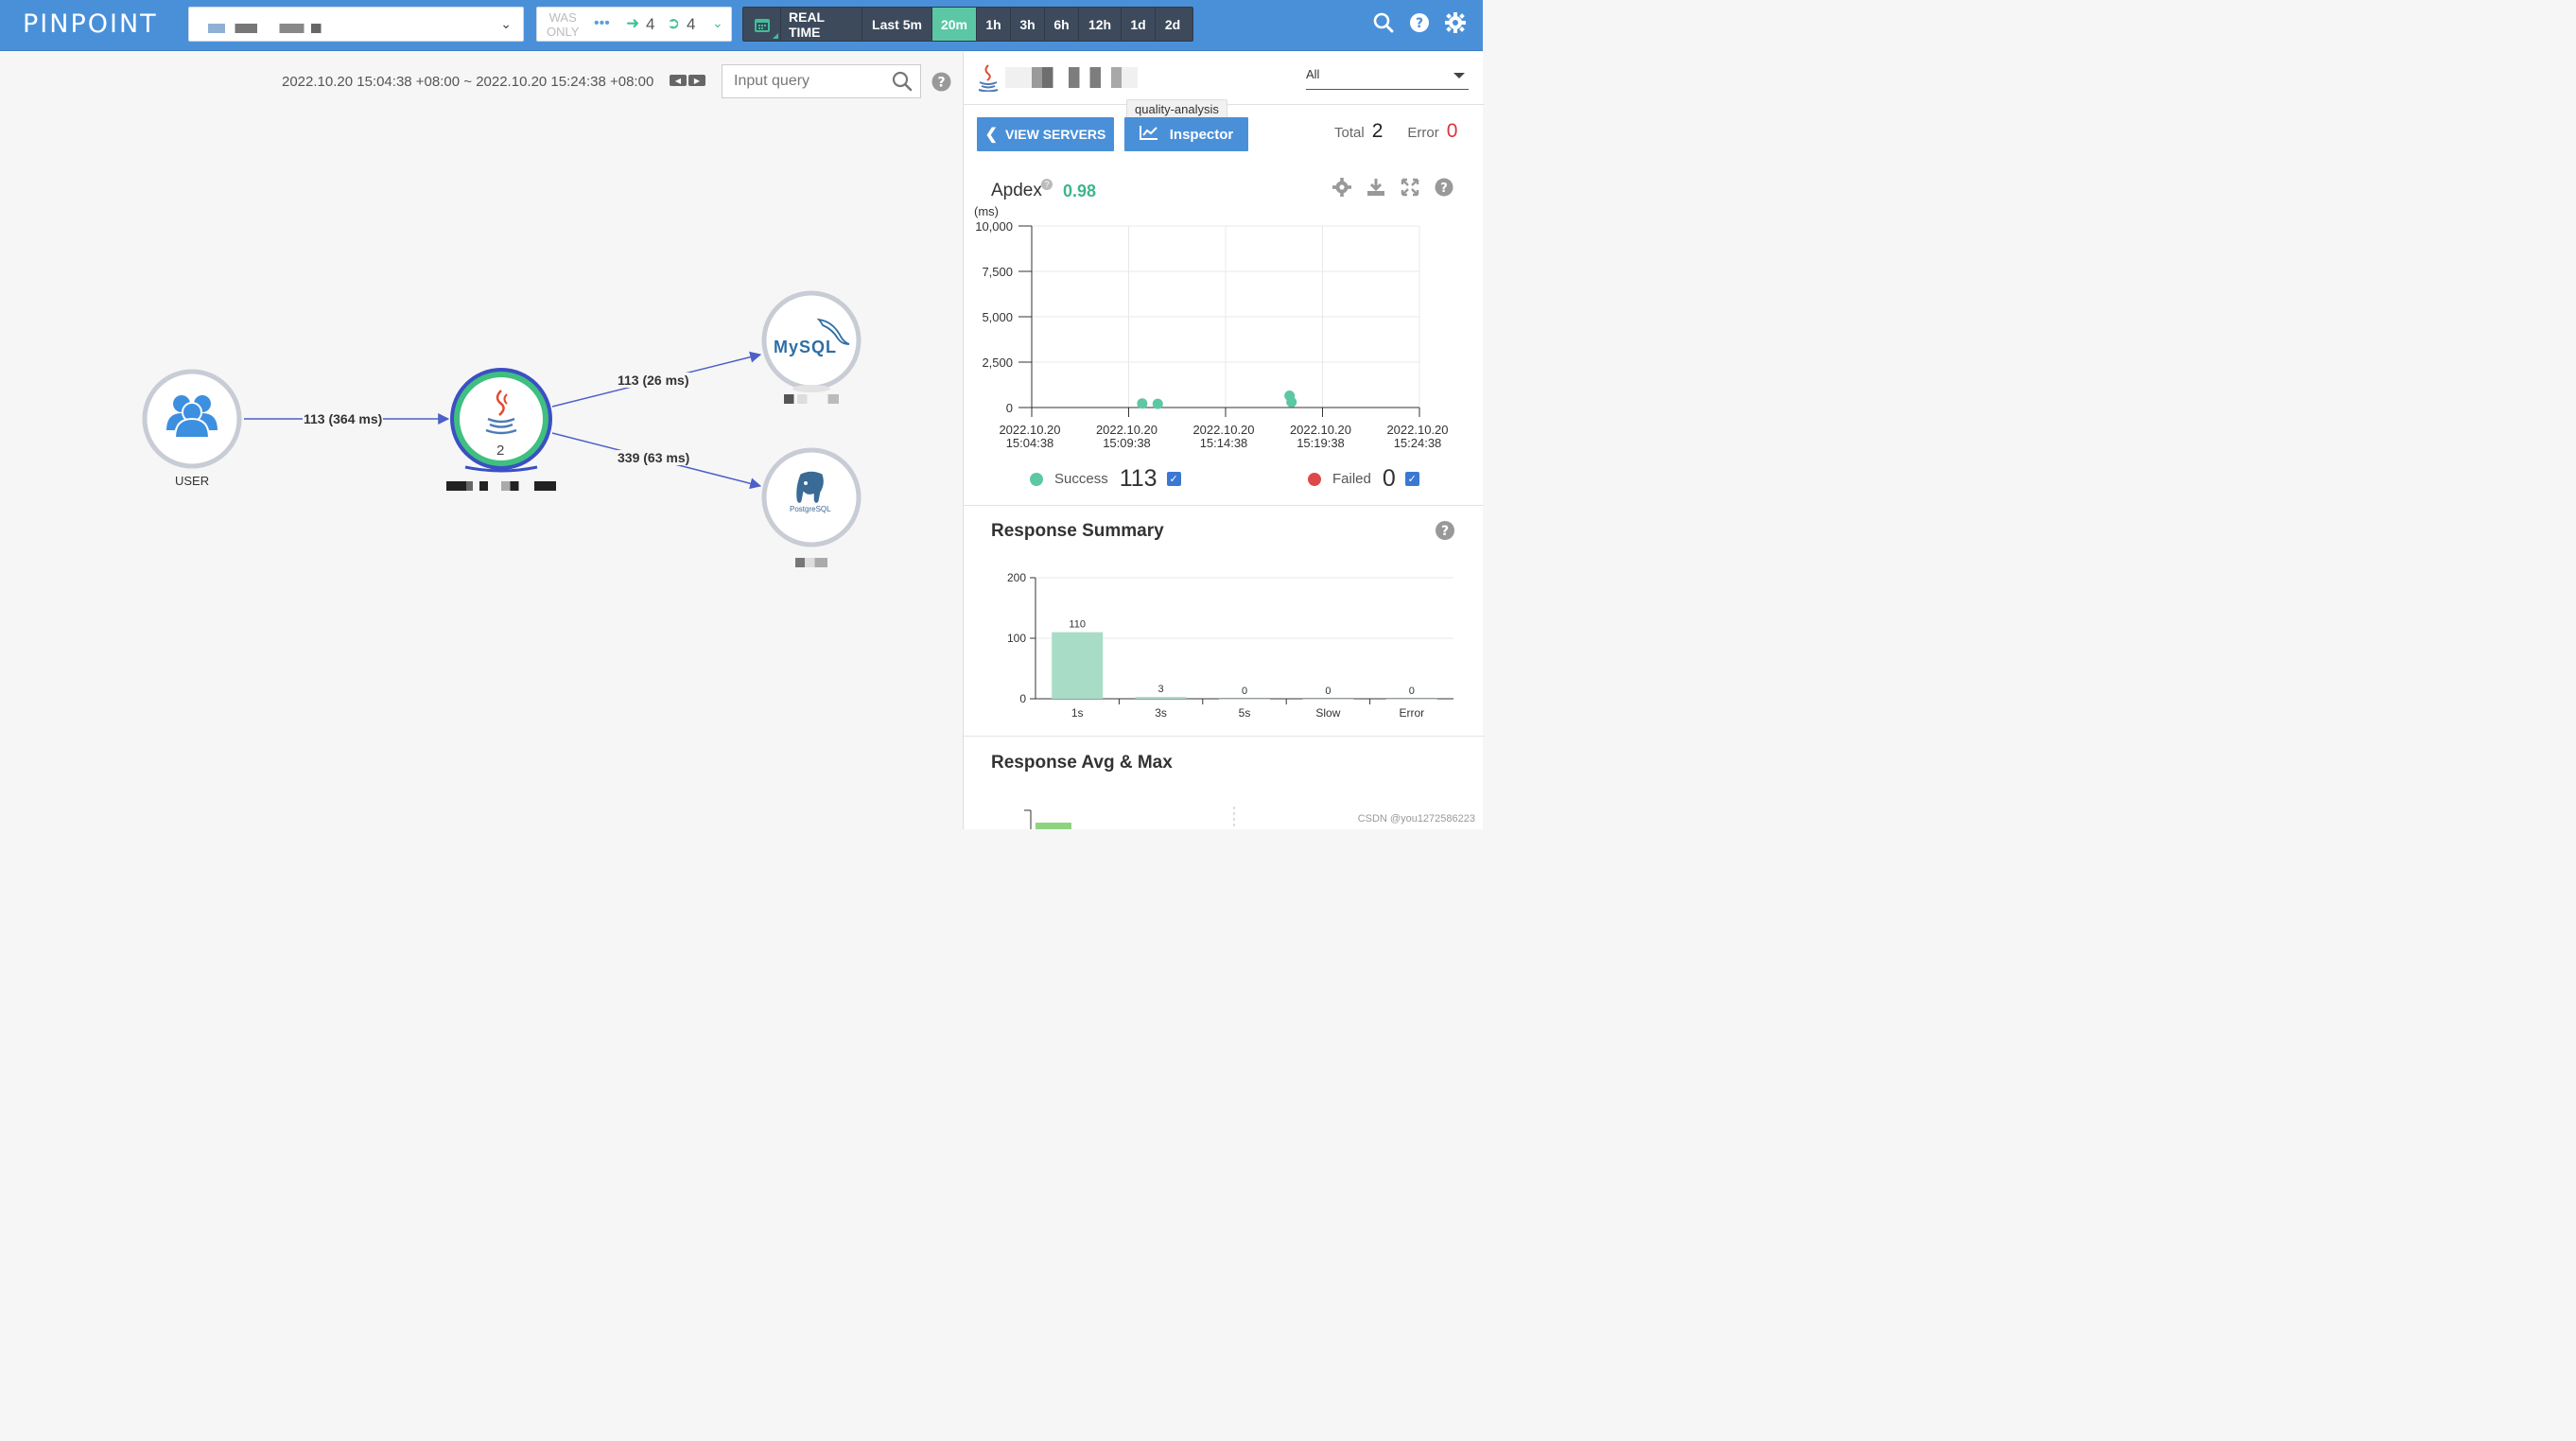 This screenshot has height=1441, width=2576. I want to click on calendar-icon, so click(762, 24).